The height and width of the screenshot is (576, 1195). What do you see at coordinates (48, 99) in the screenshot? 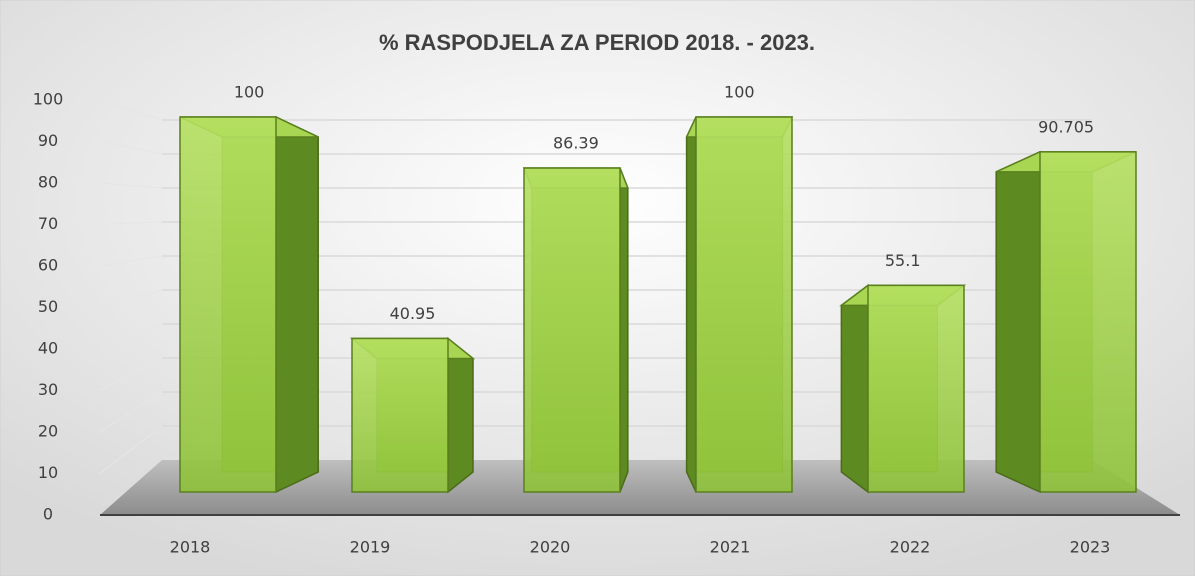
I see `y-tick-label: 100` at bounding box center [48, 99].